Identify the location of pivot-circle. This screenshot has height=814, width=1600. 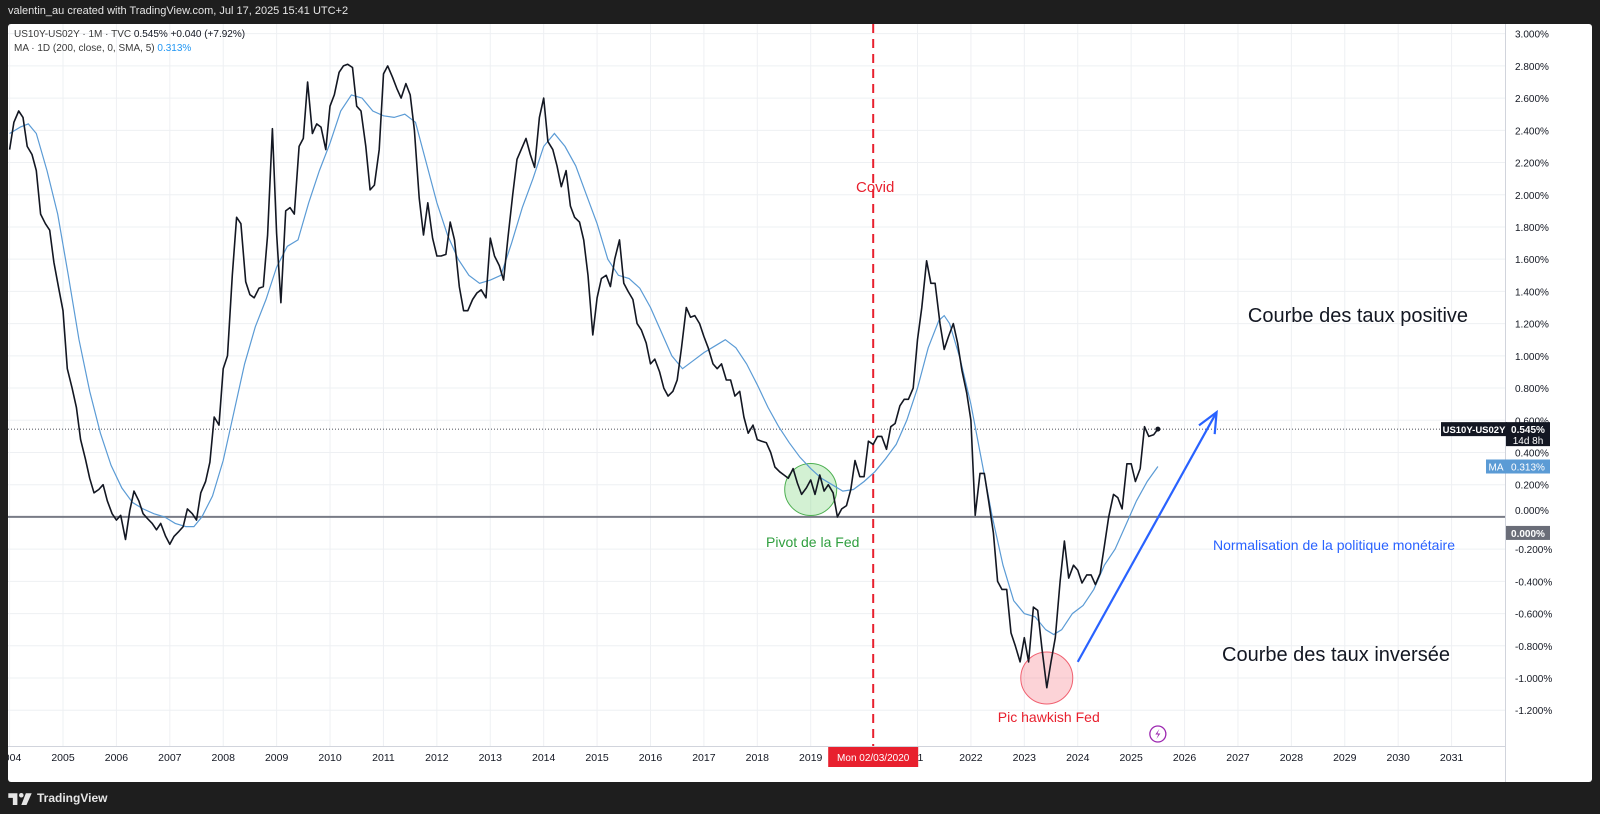
(811, 490).